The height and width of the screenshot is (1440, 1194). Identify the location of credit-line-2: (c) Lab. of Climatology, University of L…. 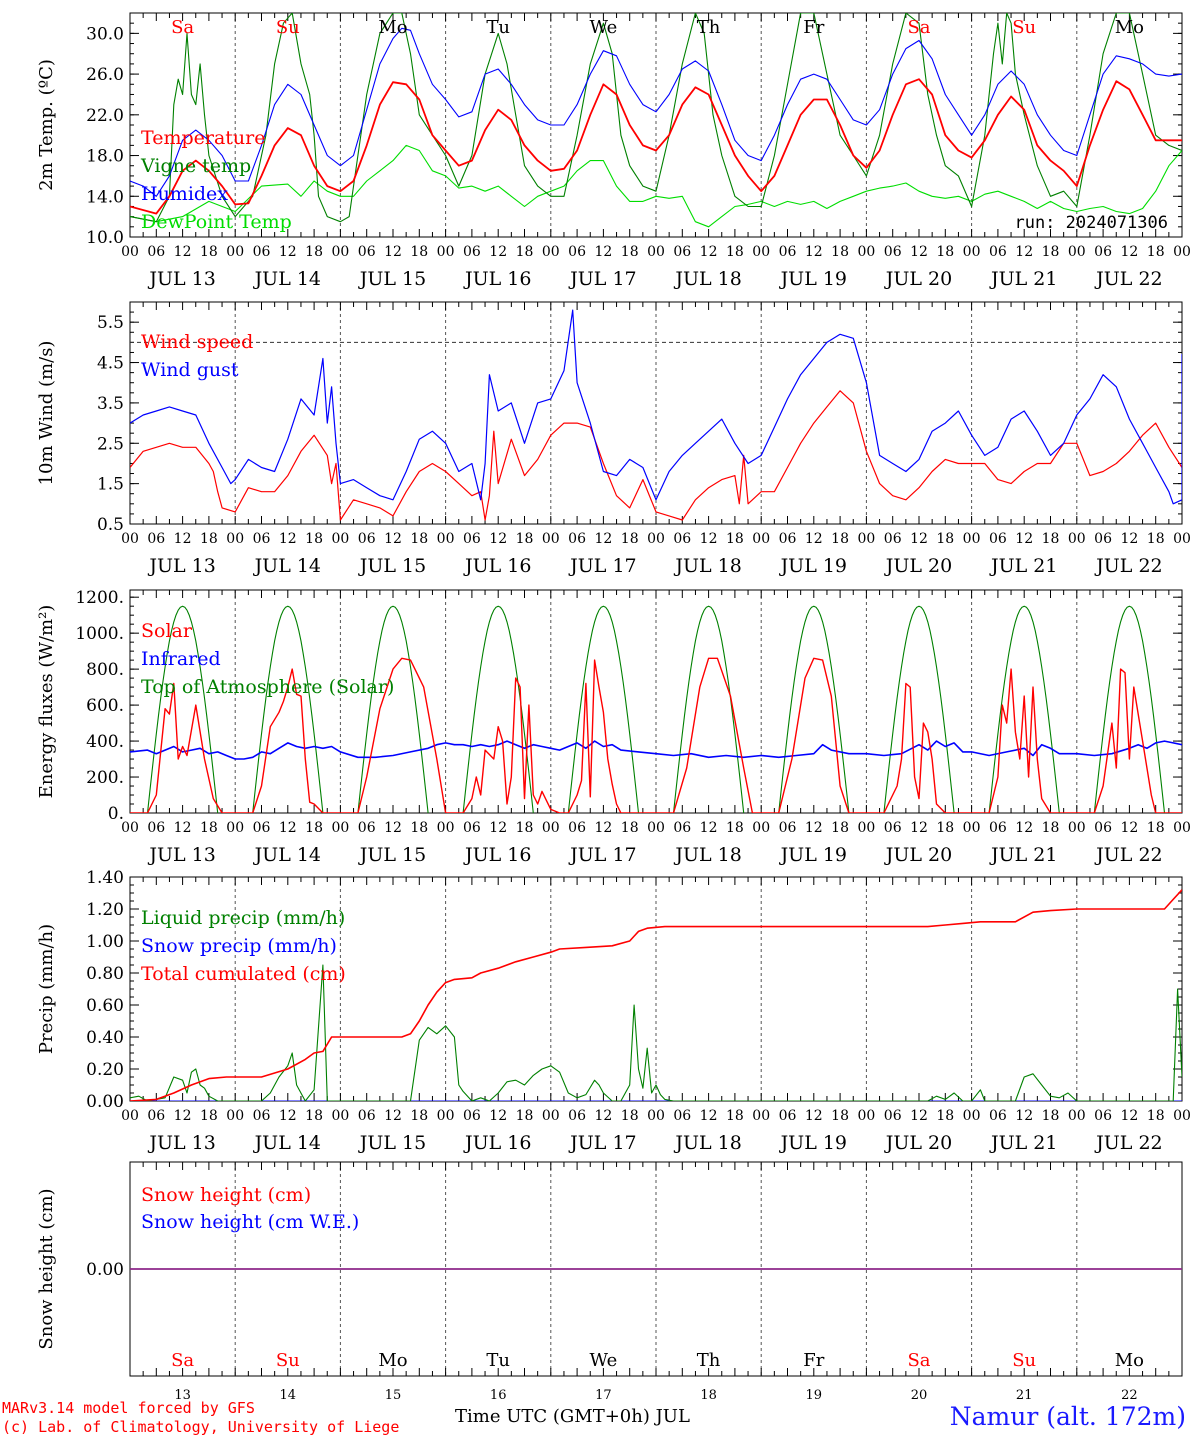
(201, 1427).